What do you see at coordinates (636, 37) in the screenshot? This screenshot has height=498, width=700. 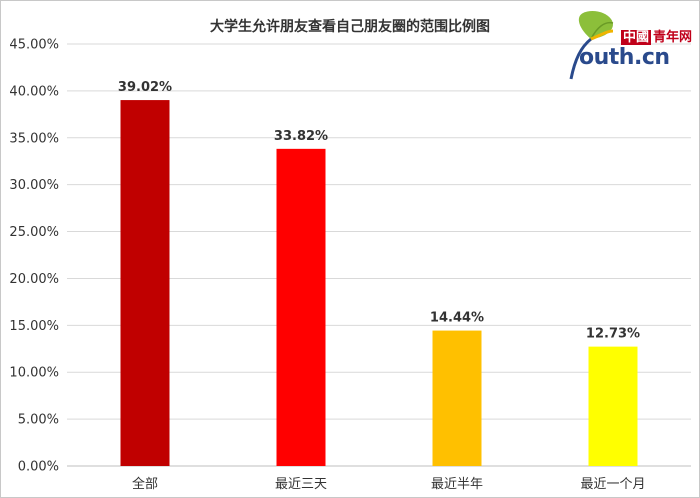 I see `logo-badge: 中國` at bounding box center [636, 37].